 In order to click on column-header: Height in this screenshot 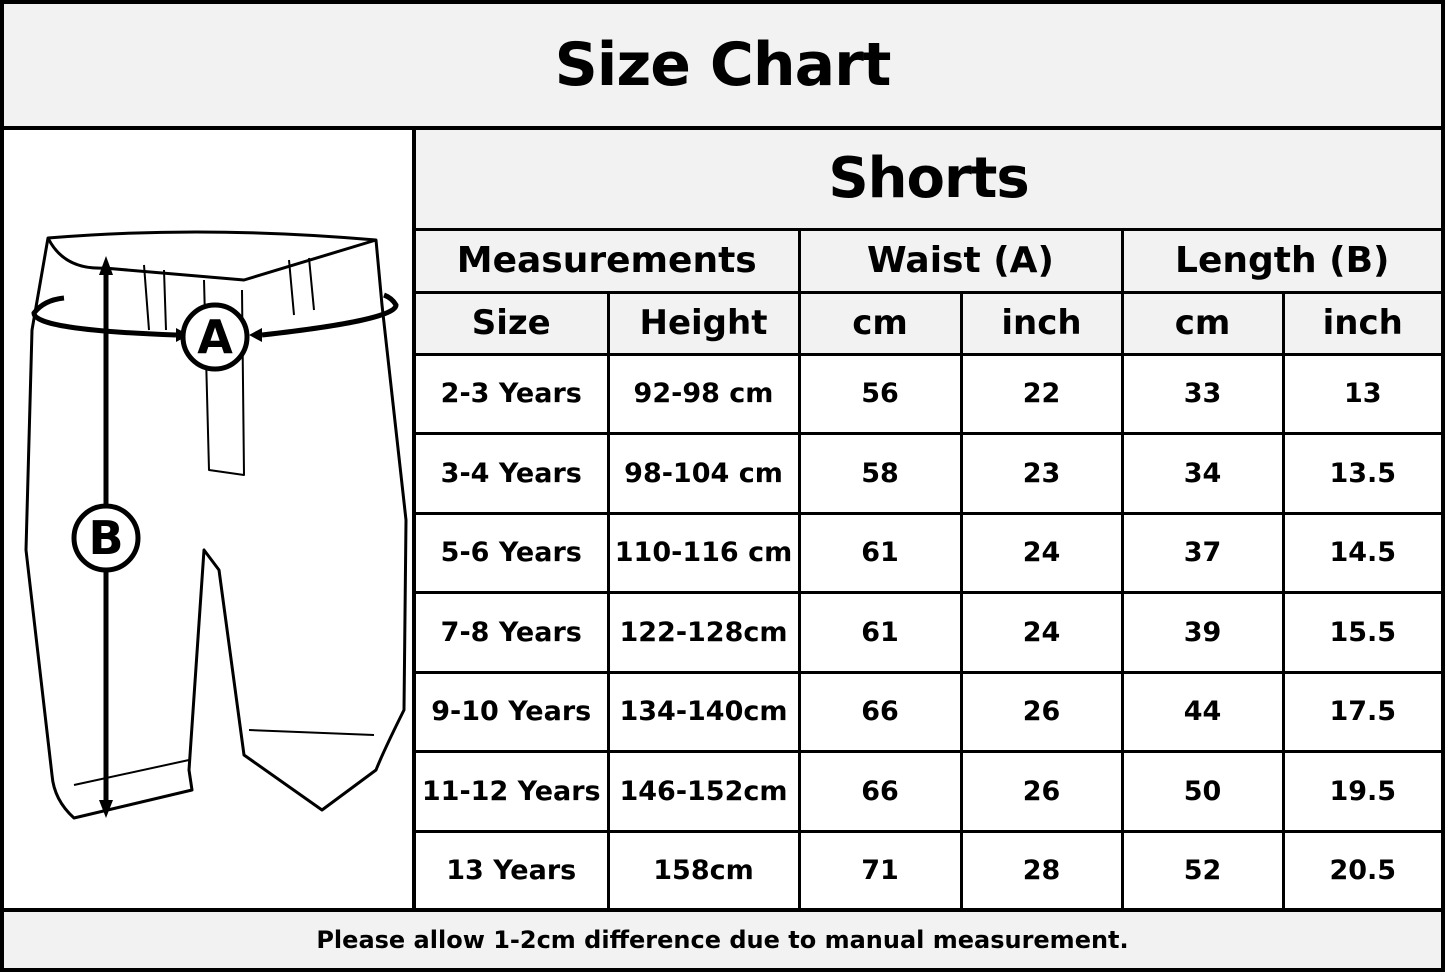, I will do `click(703, 323)`.